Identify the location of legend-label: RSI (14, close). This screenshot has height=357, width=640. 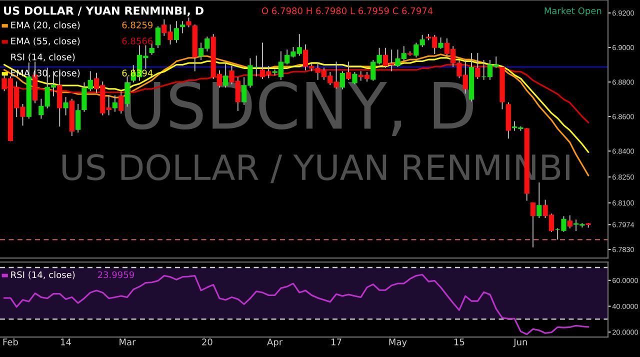
(43, 275).